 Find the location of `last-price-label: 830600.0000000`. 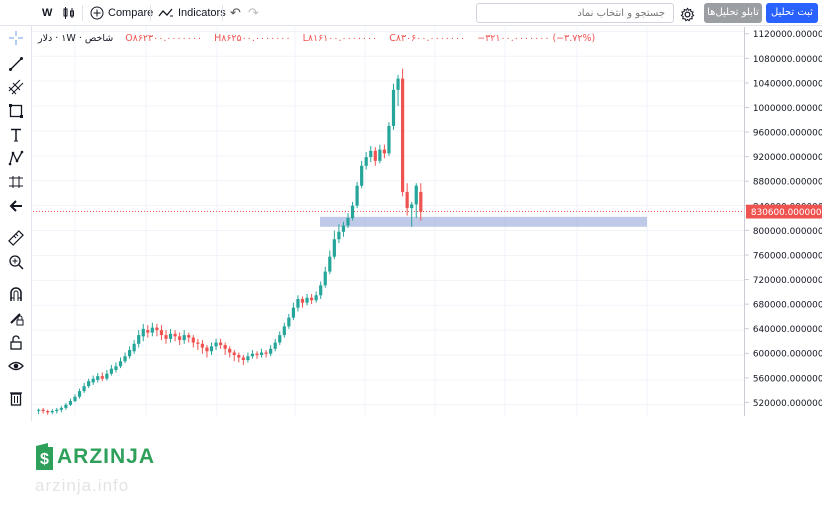

last-price-label: 830600.0000000 is located at coordinates (786, 213).